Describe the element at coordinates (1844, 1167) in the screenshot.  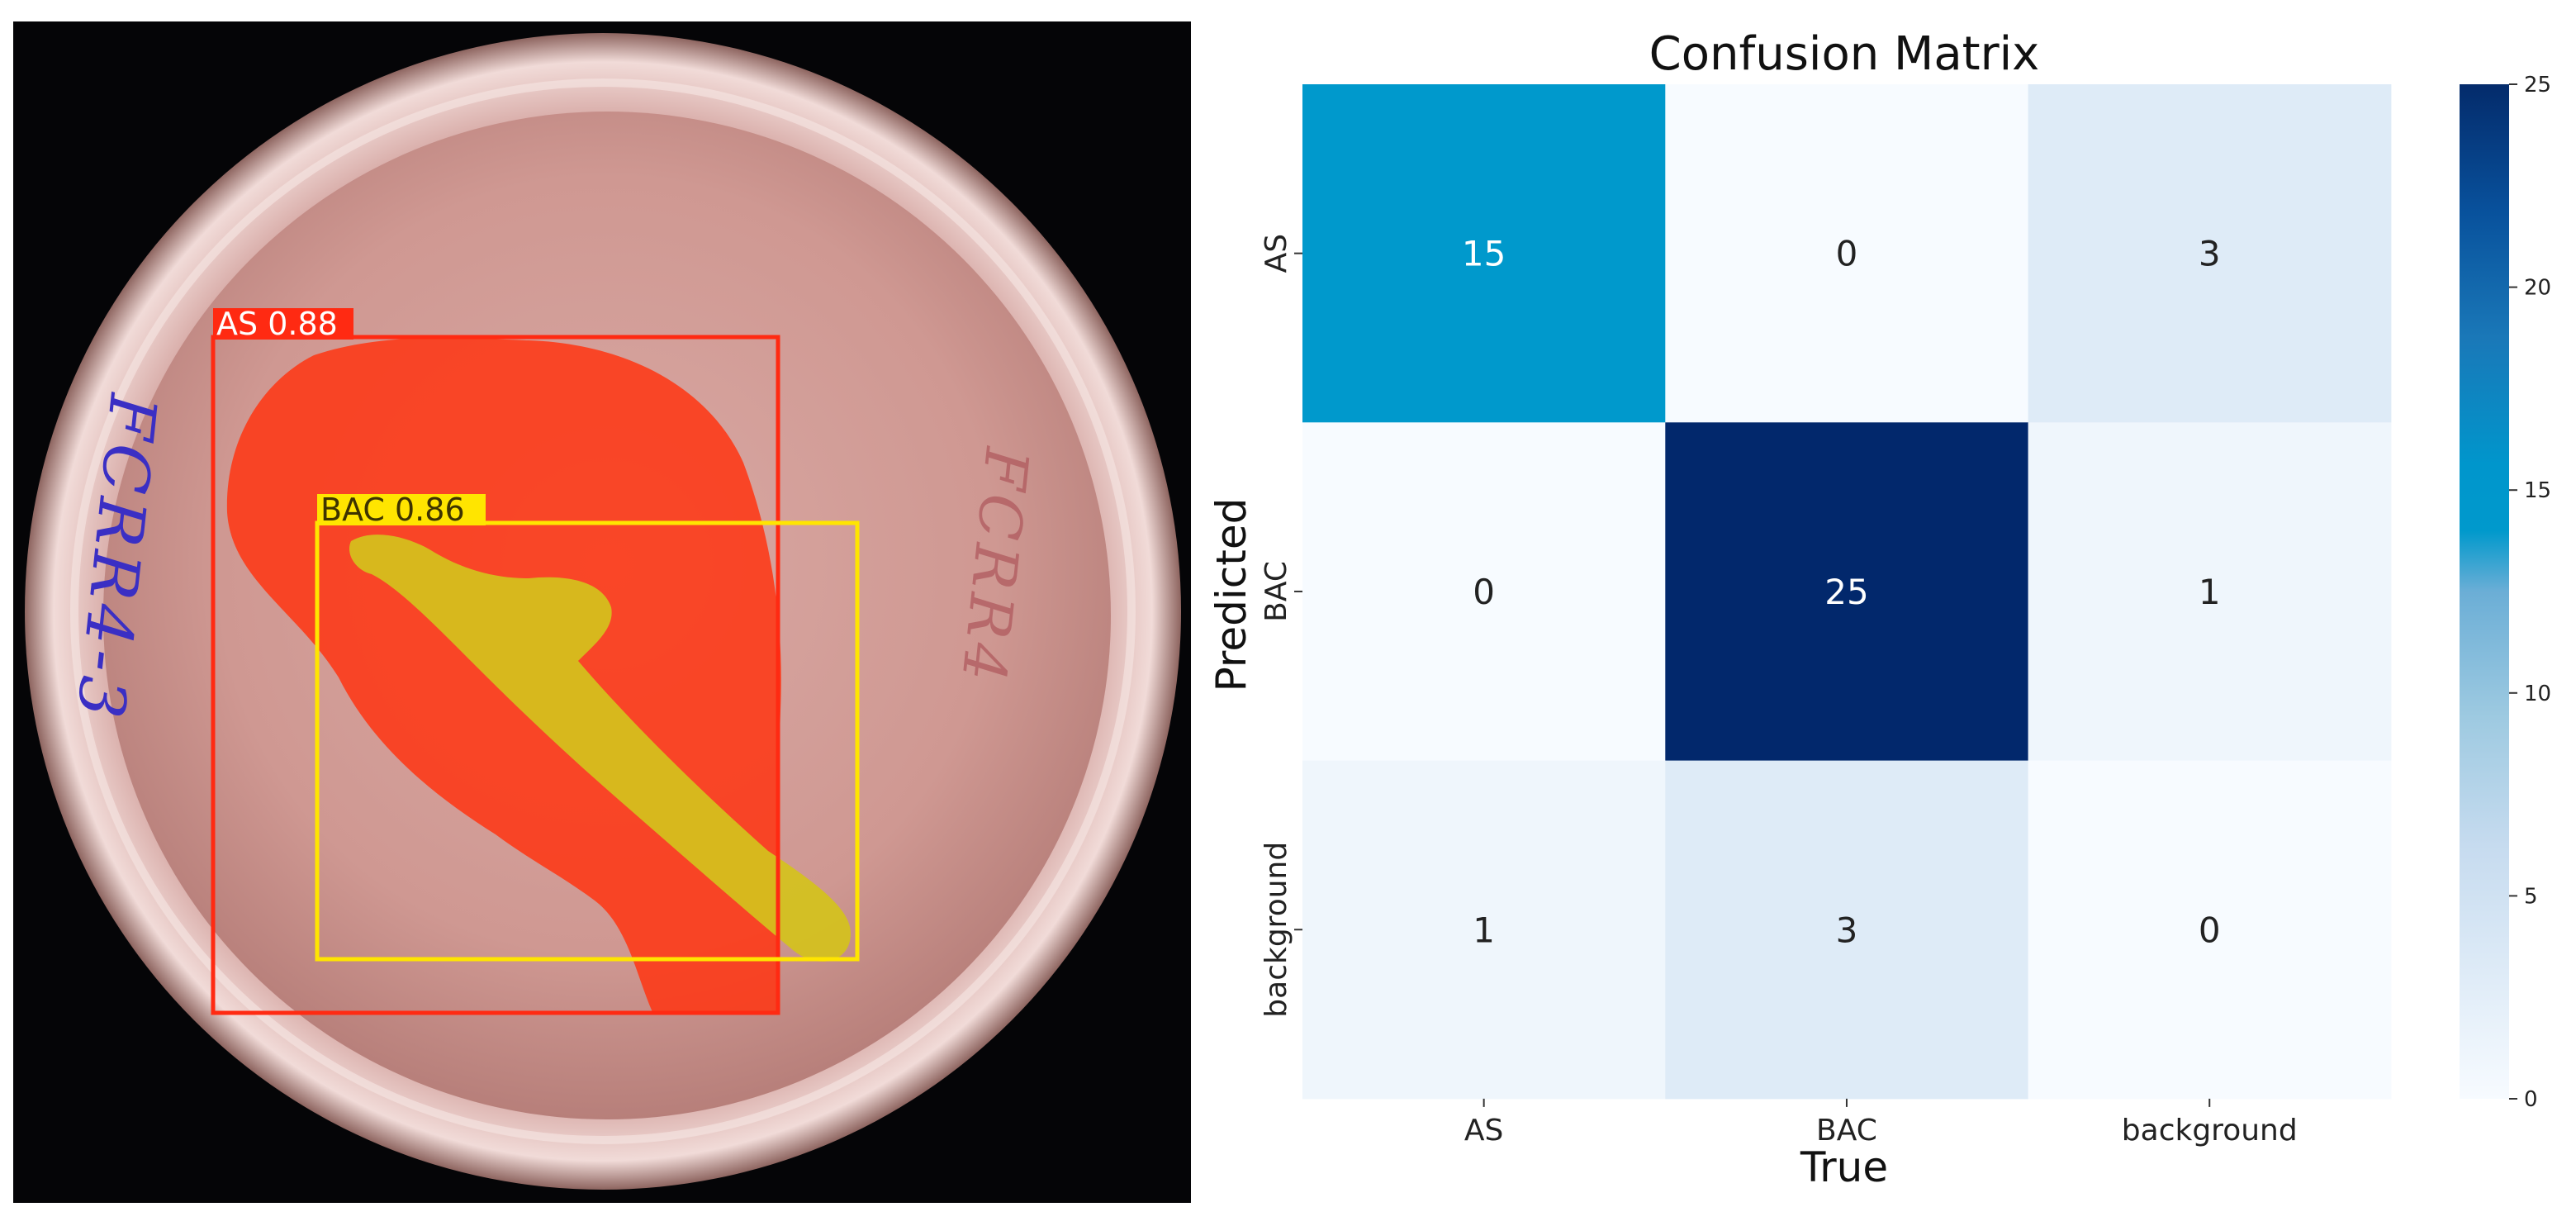
I see `x-axis-label: True` at that location.